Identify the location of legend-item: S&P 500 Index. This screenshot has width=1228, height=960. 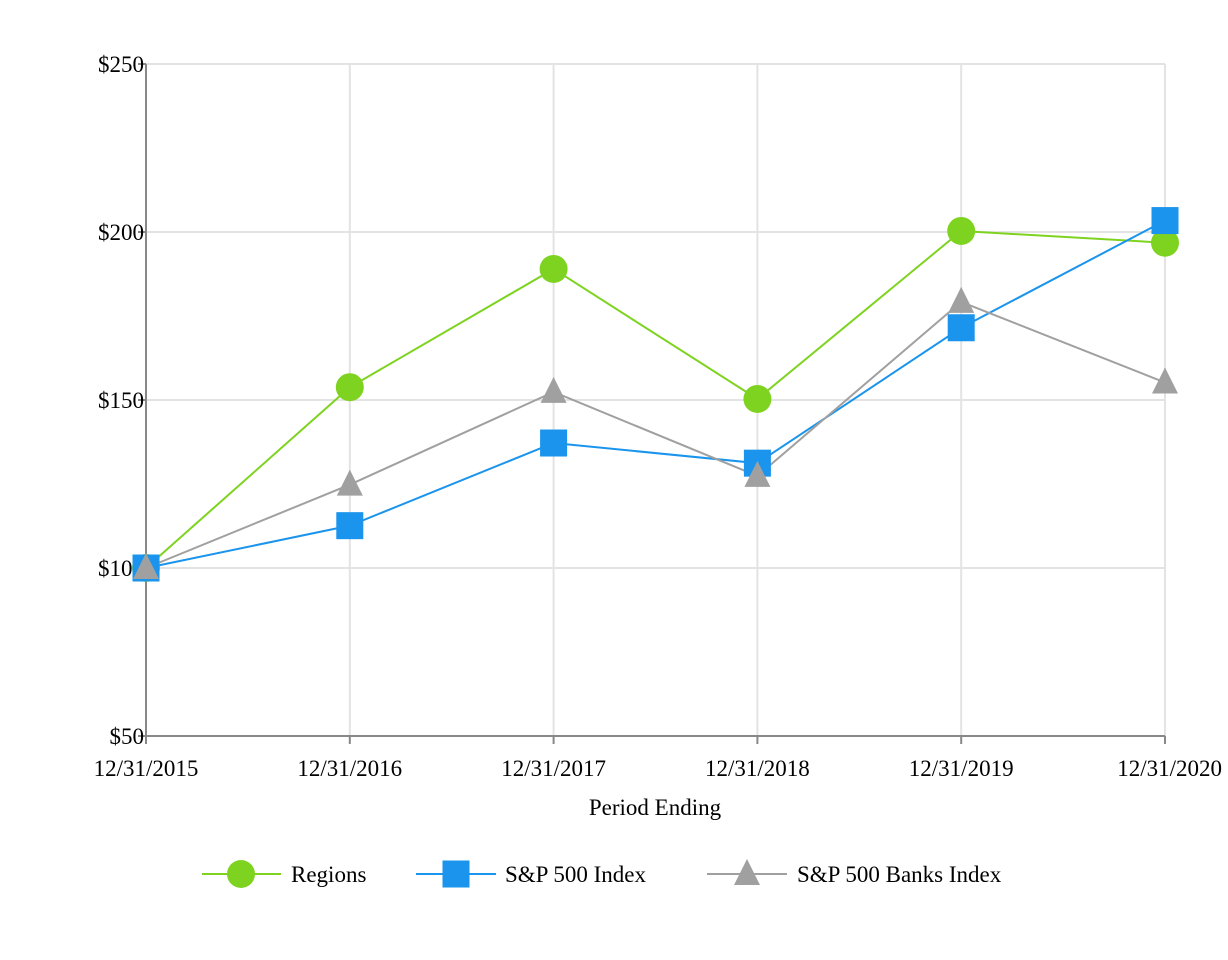
(531, 874).